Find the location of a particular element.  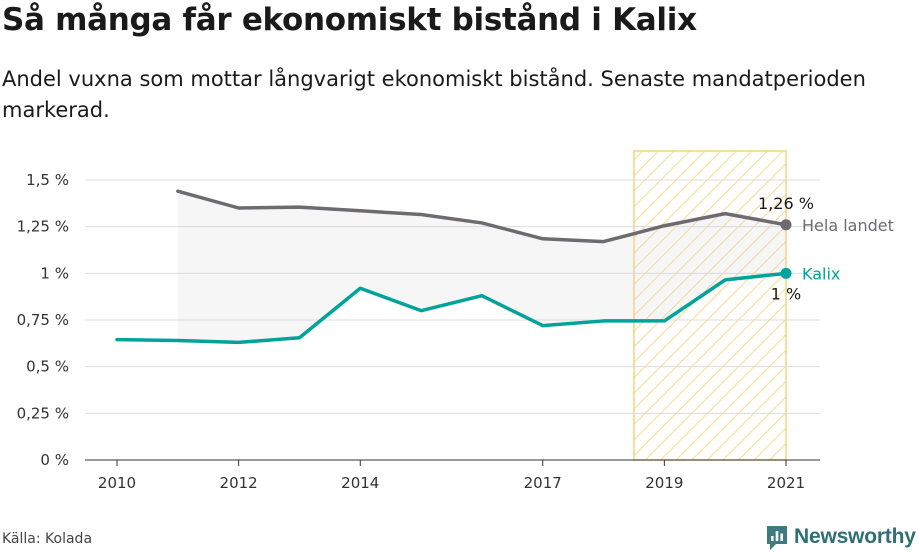

series-end-value-label: 1,26 % is located at coordinates (786, 203).